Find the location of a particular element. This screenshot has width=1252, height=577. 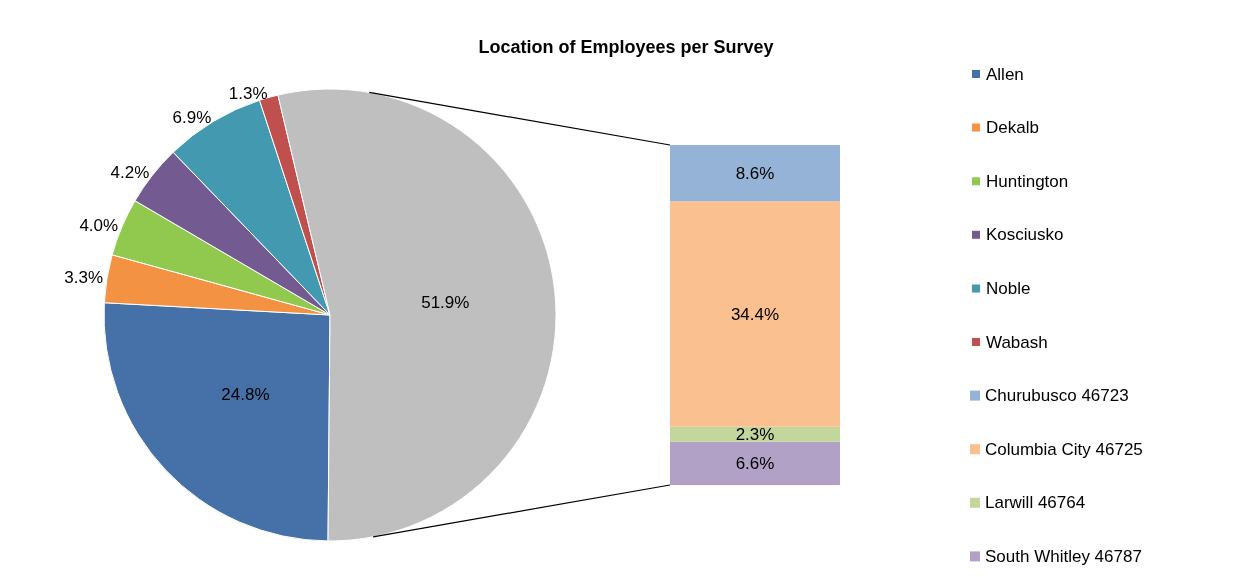

data-label: 3.3% is located at coordinates (84, 278).